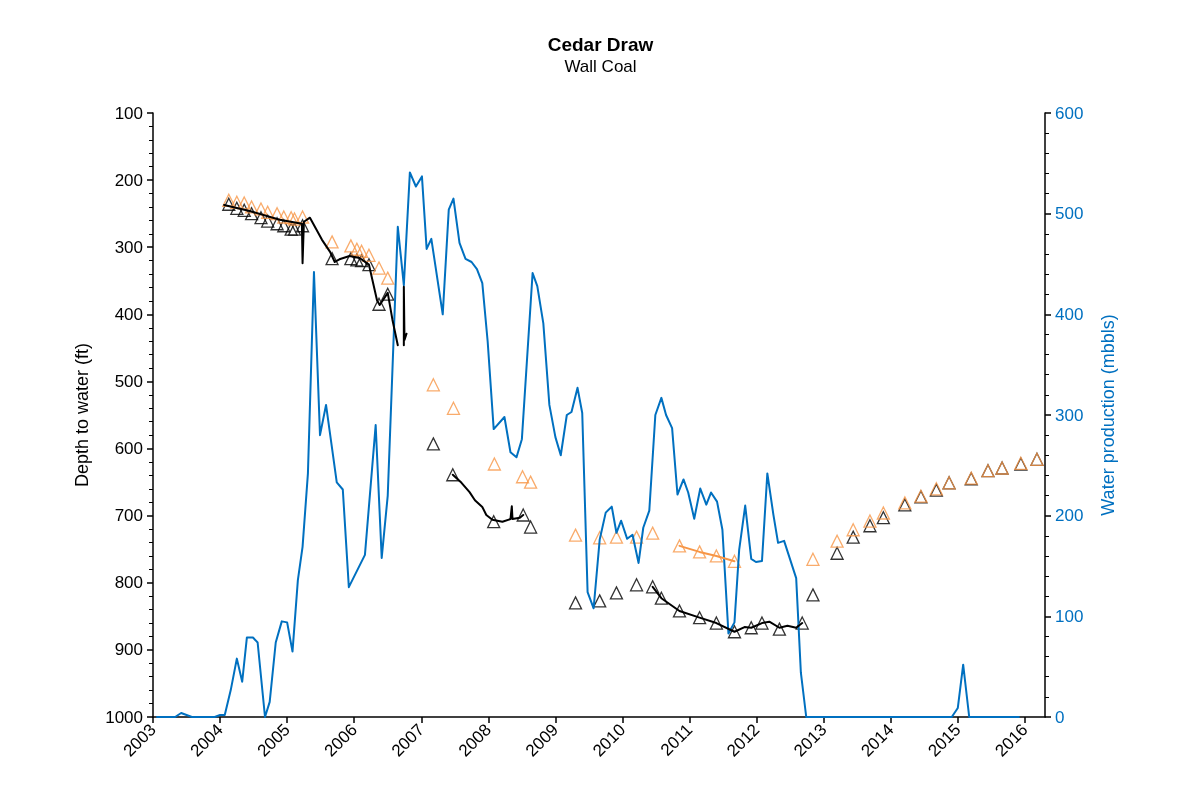 The height and width of the screenshot is (792, 1201). I want to click on y-tick-label: 100, so click(128, 113).